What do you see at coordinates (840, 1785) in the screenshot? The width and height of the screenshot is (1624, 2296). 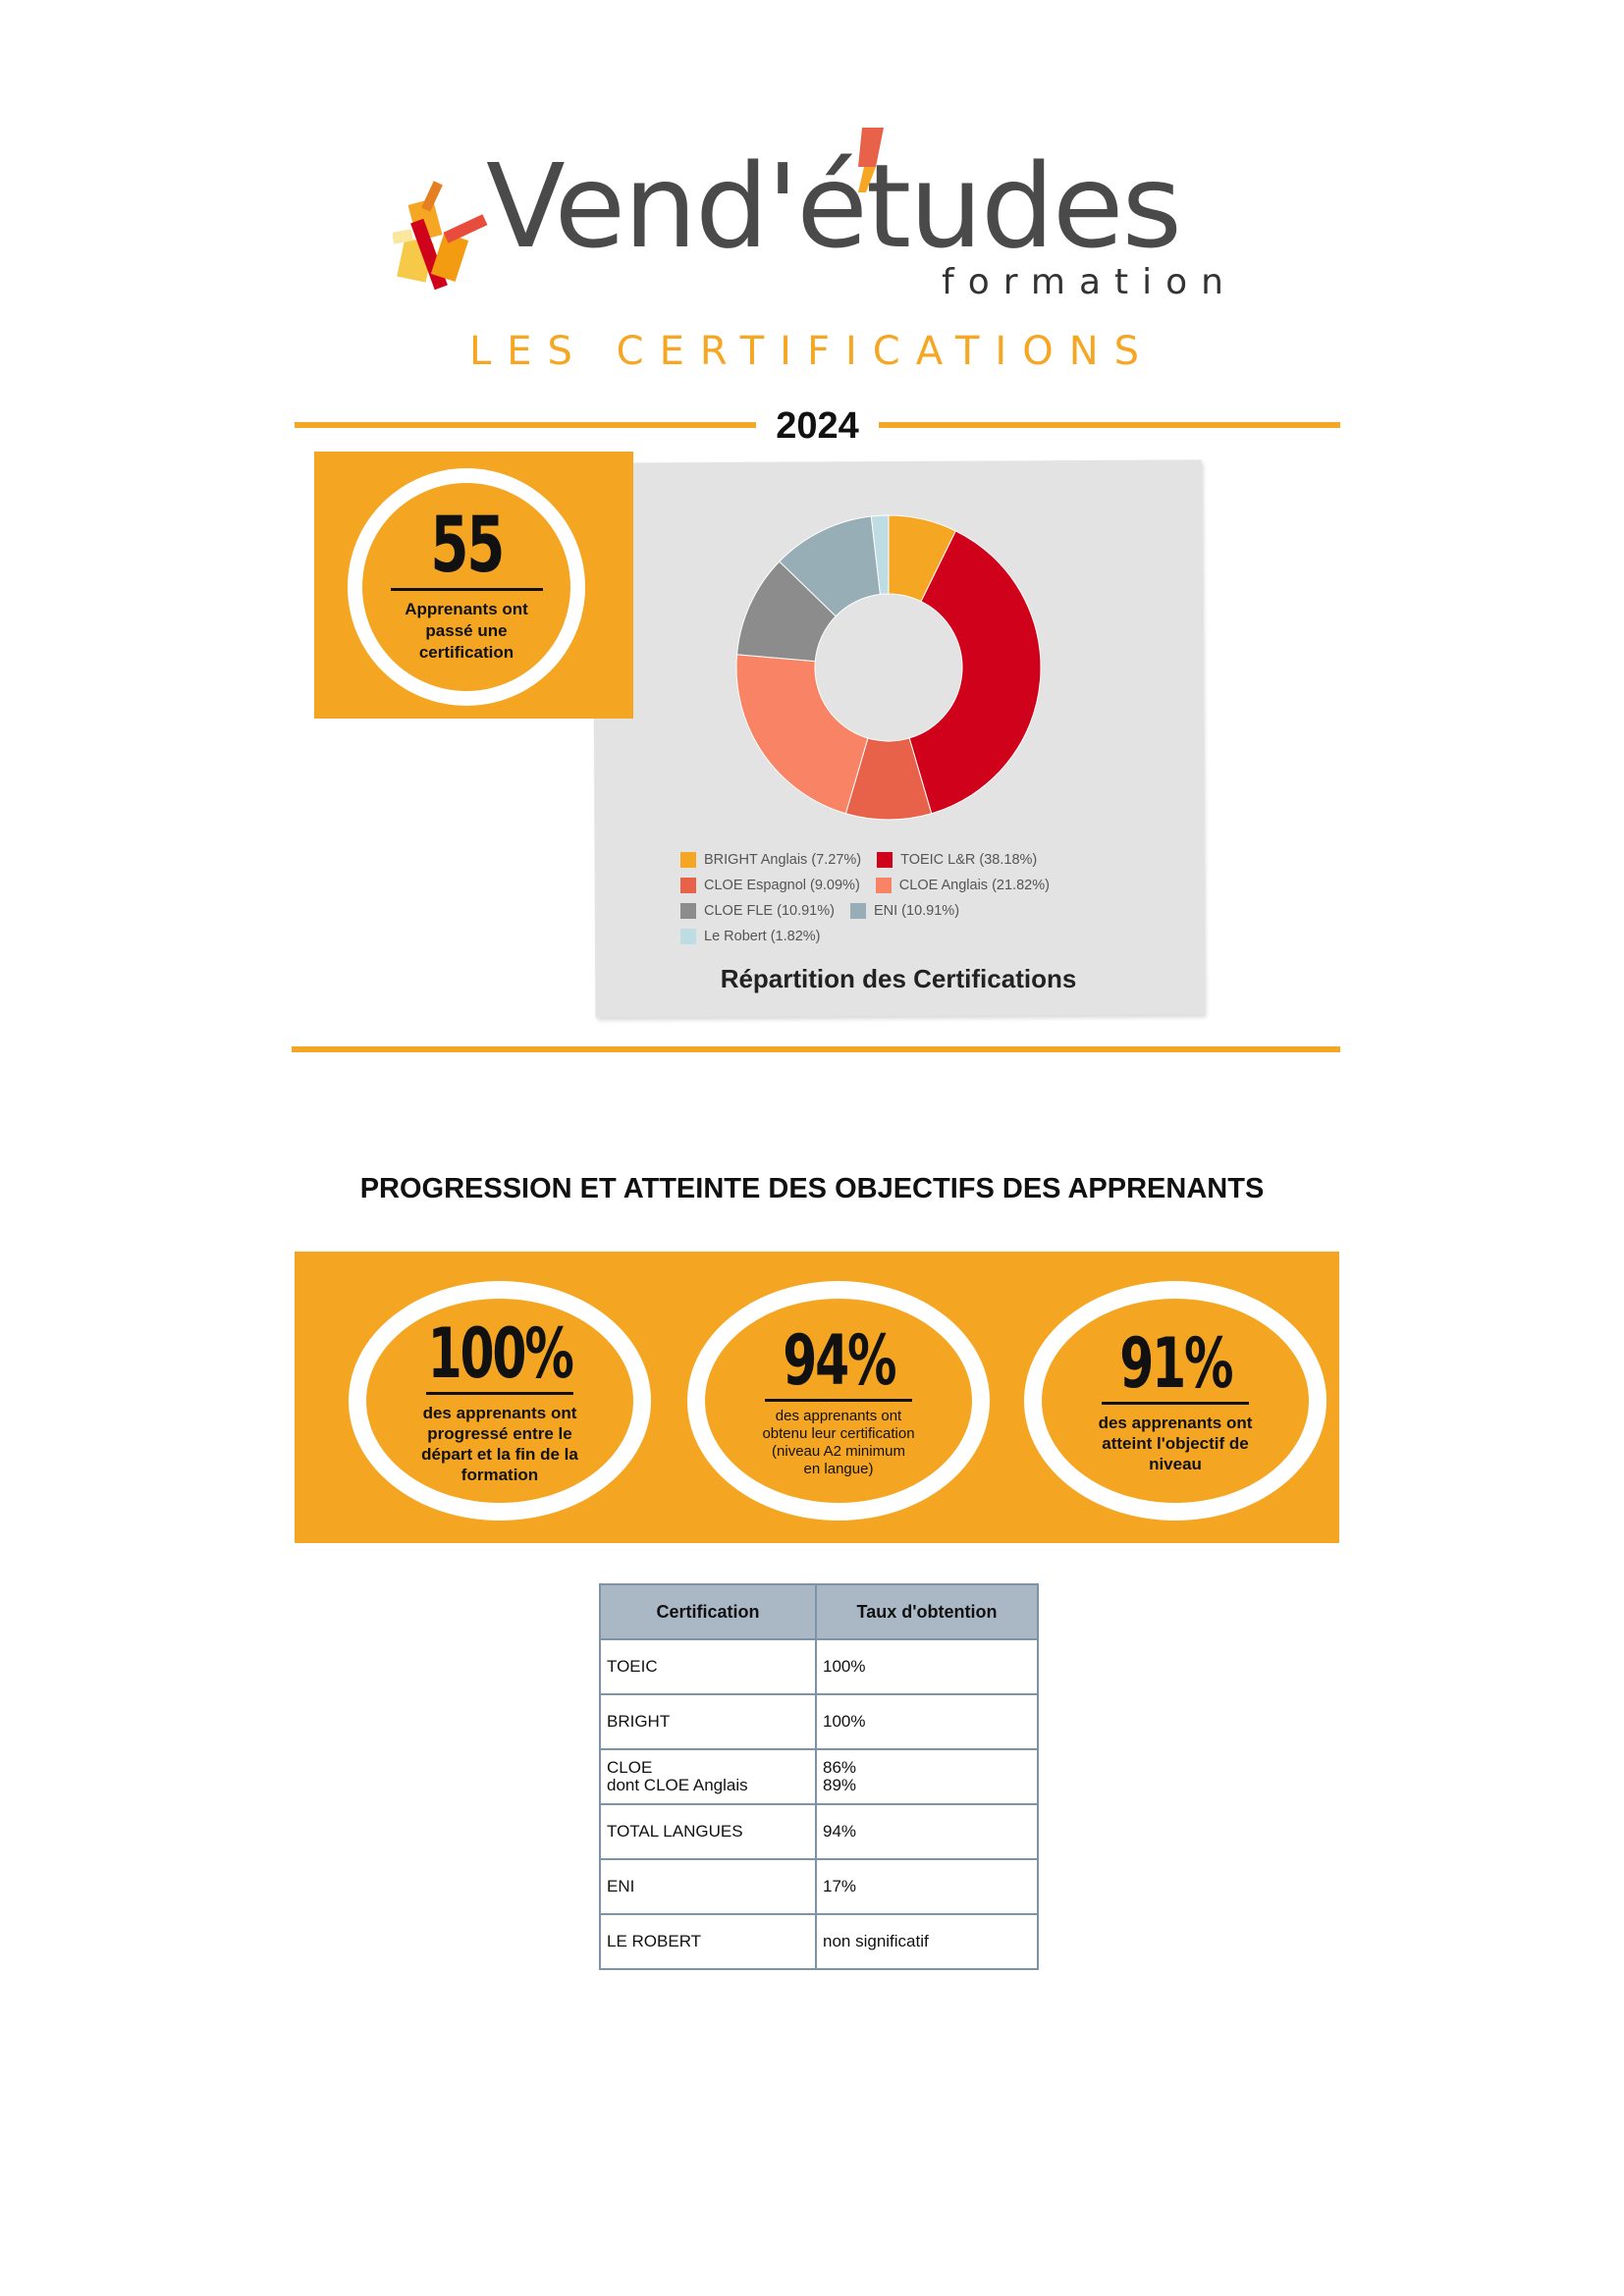 I see `table-cell-line: 89%` at bounding box center [840, 1785].